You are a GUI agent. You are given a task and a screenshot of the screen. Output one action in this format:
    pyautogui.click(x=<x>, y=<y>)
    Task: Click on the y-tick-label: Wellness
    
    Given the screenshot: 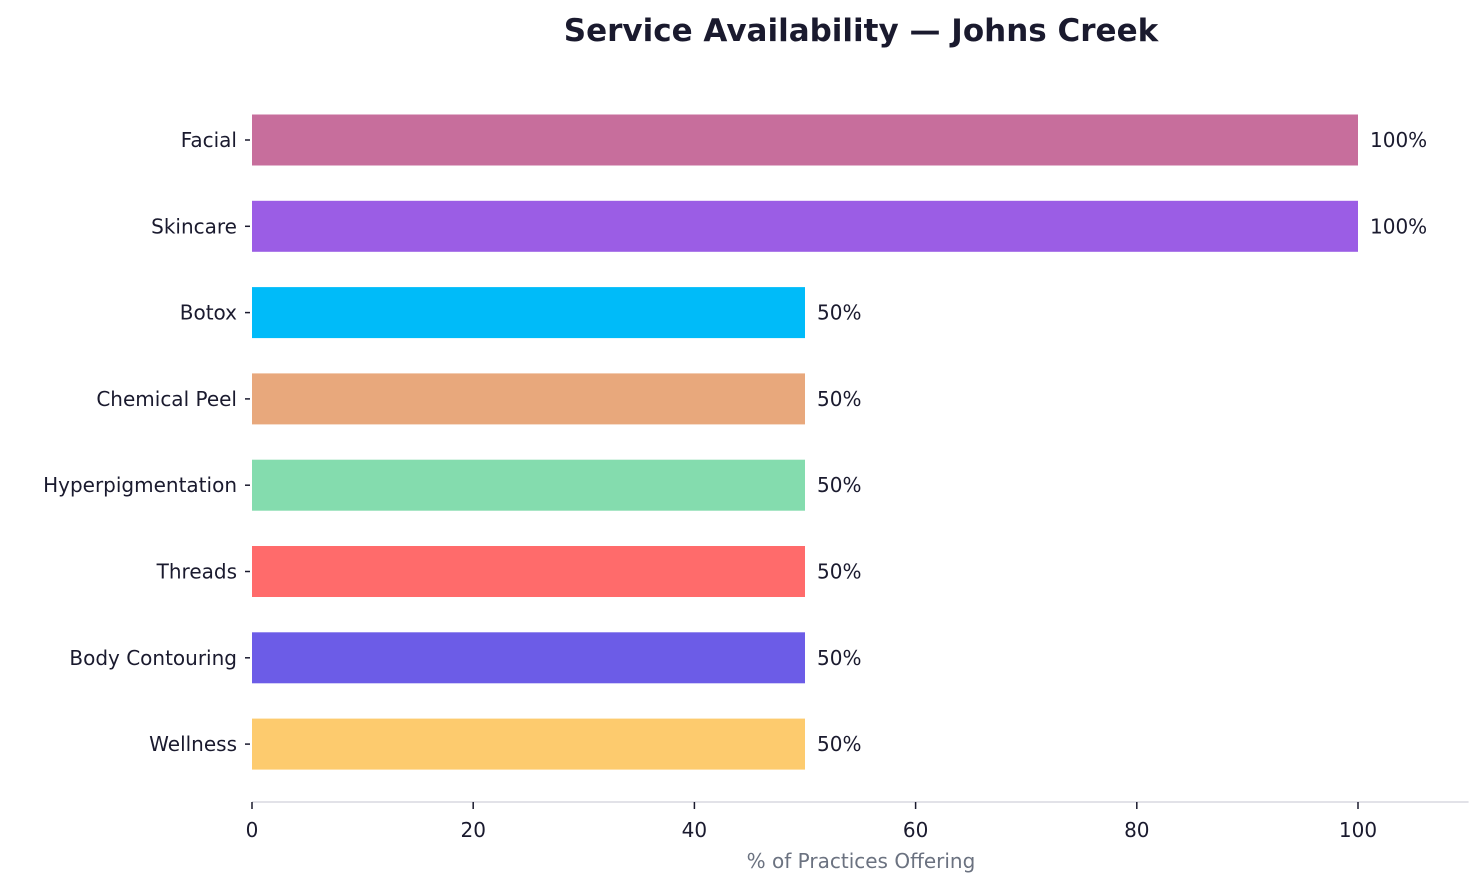 What is the action you would take?
    pyautogui.click(x=193, y=744)
    